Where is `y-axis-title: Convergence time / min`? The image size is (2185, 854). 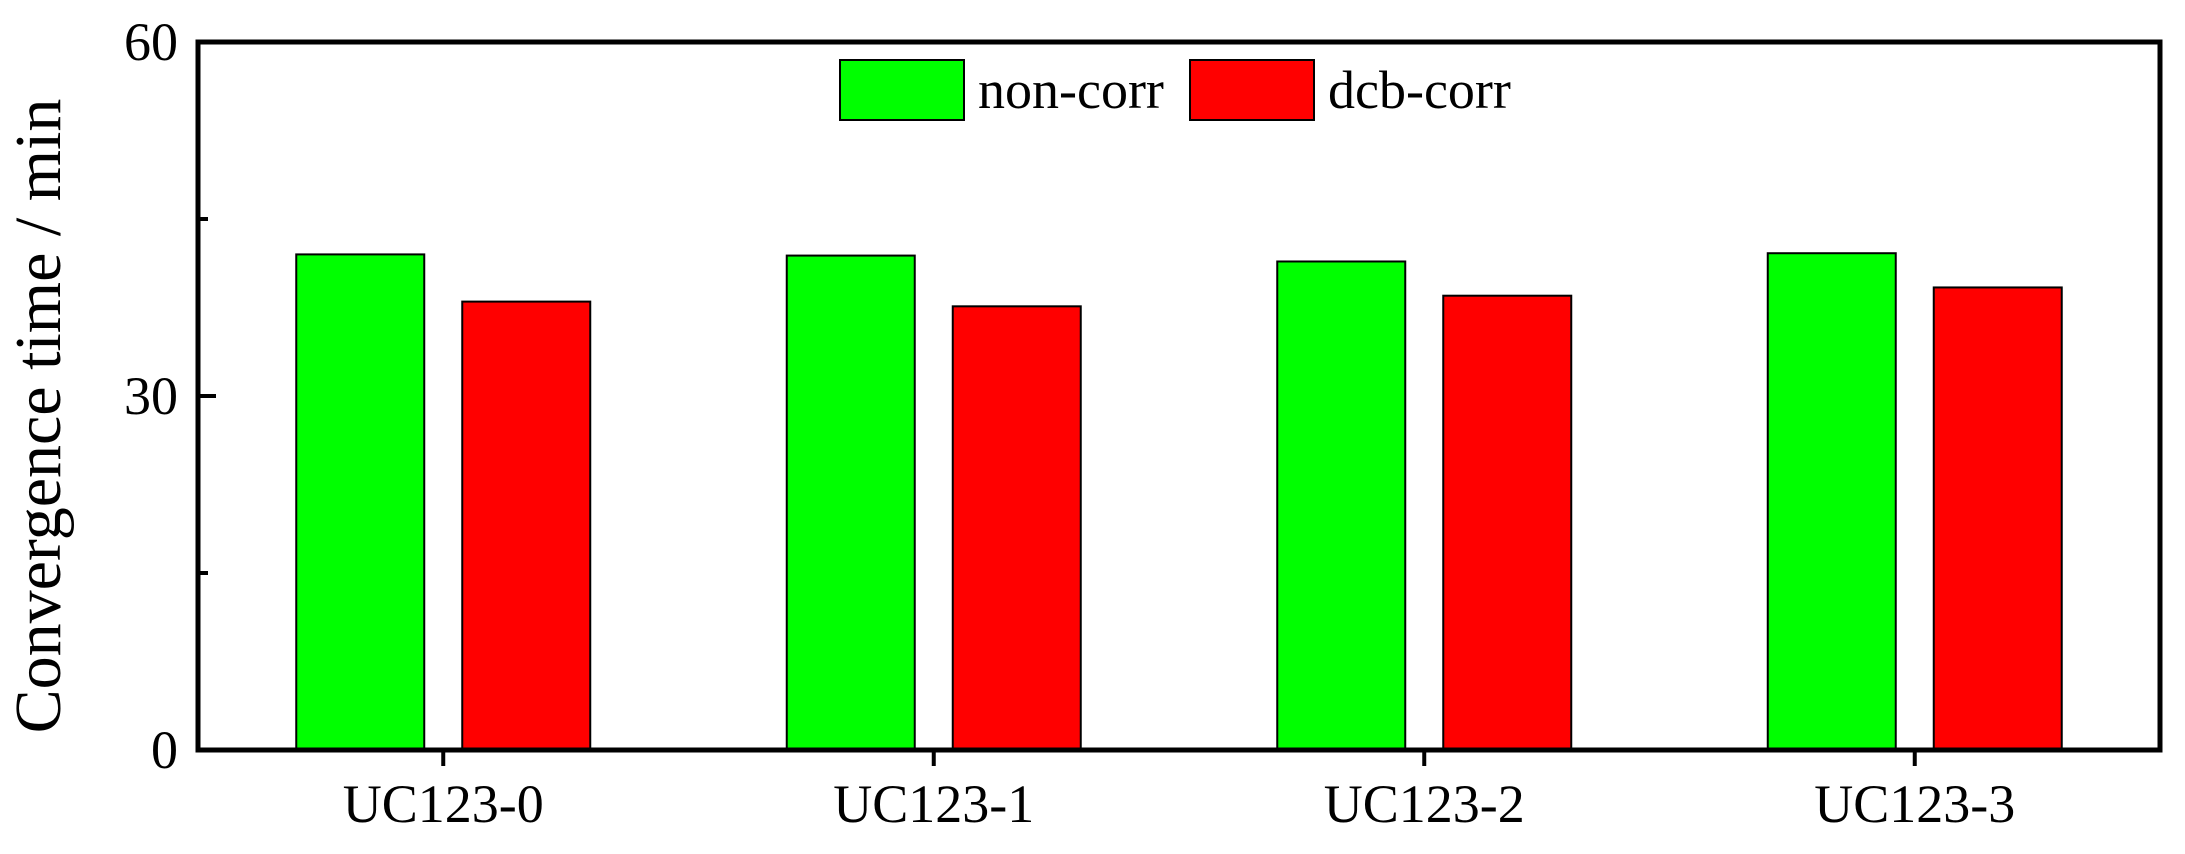 y-axis-title: Convergence time / min is located at coordinates (38, 416).